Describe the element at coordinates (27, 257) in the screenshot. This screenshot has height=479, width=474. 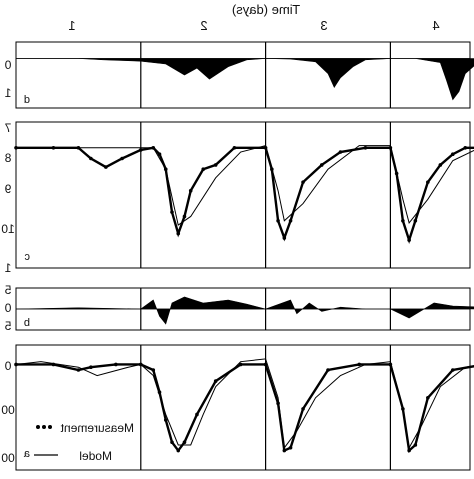
I see `panel-c-letter: c` at that location.